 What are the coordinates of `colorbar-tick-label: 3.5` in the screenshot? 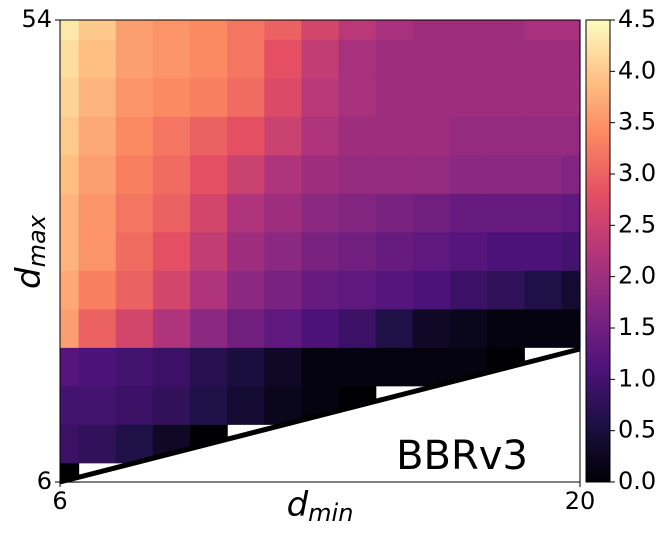 It's located at (637, 122).